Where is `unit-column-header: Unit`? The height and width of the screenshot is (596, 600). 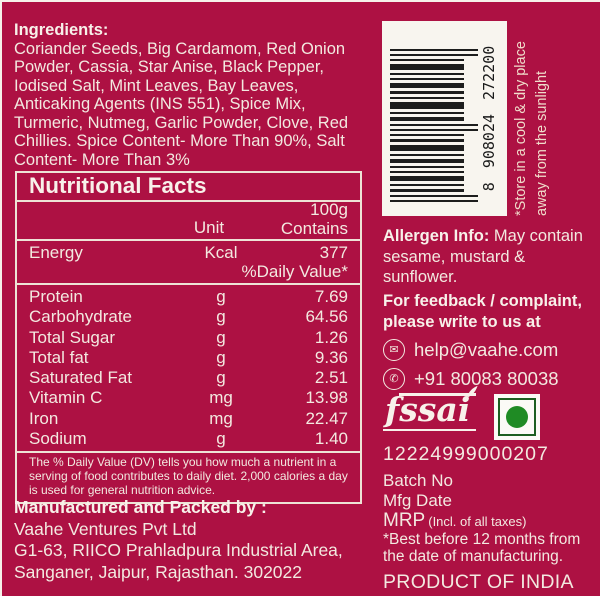 unit-column-header: Unit is located at coordinates (209, 227).